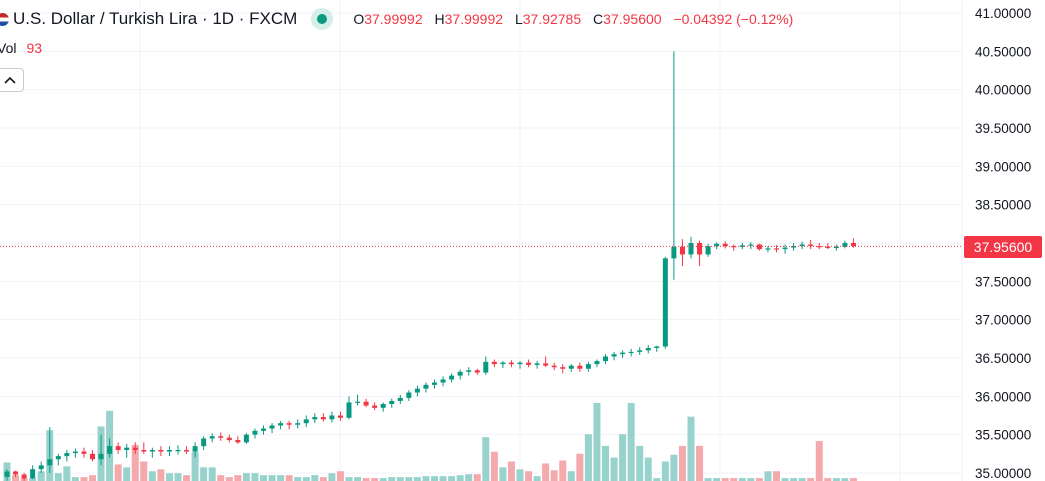  I want to click on market-status-icon, so click(322, 19).